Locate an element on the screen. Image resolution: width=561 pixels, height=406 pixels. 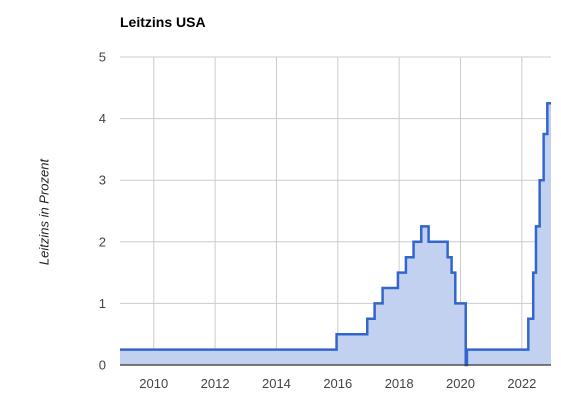
chart-title: Leitzins USA is located at coordinates (163, 22).